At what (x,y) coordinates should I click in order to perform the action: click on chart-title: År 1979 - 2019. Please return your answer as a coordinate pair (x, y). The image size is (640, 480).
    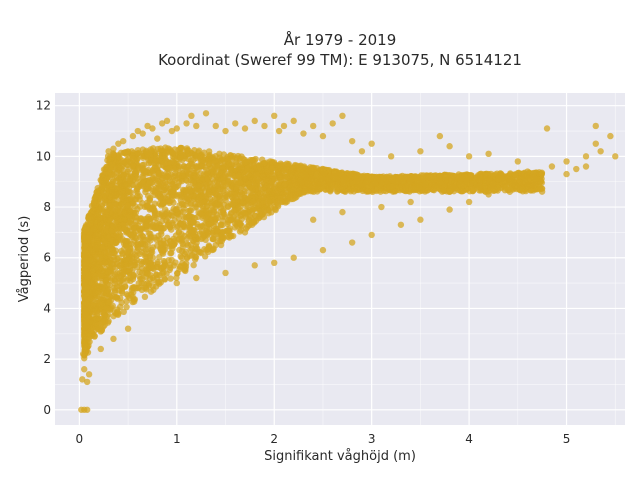
    Looking at the image, I should click on (340, 39).